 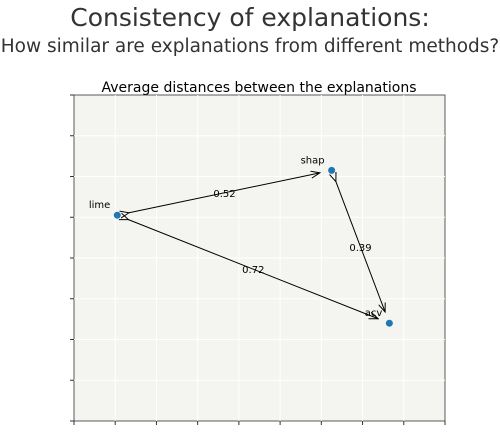 What do you see at coordinates (250, 17) in the screenshot?
I see `figure-title: Consistency of explanations:` at bounding box center [250, 17].